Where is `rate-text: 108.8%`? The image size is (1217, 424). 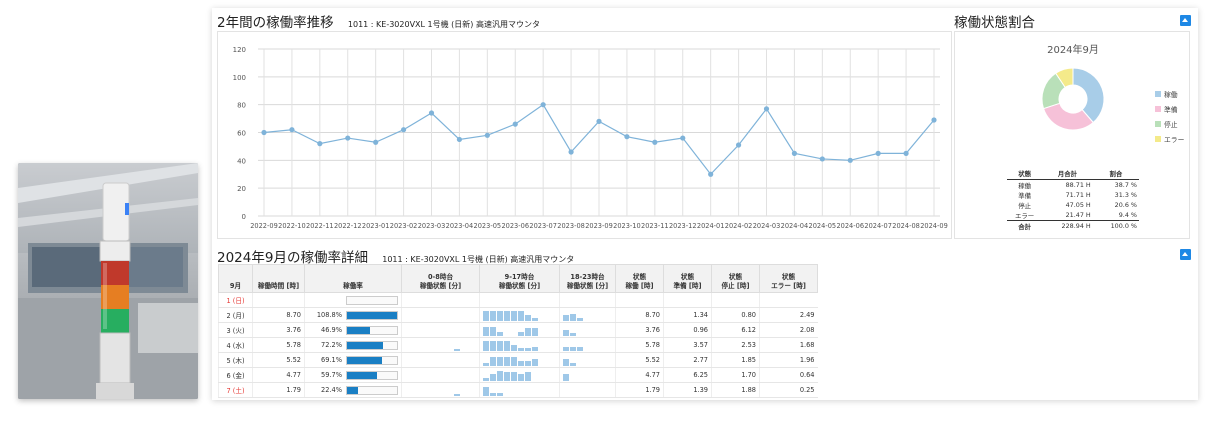 rate-text: 108.8% is located at coordinates (329, 315).